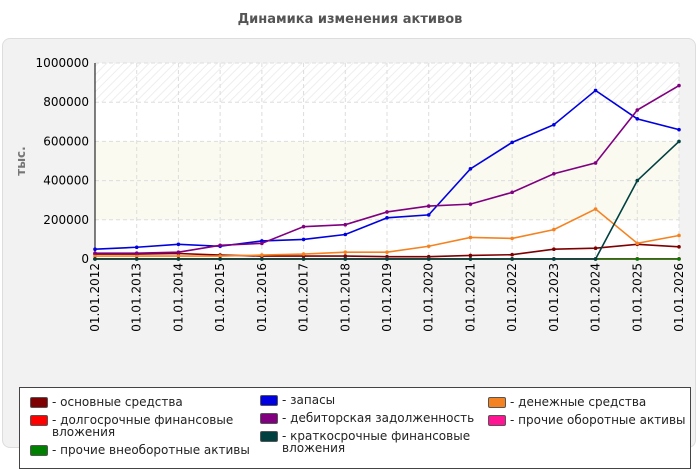 This screenshot has width=700, height=469. Describe the element at coordinates (554, 297) in the screenshot. I see `x-tick-label: 01.01.2023` at that location.